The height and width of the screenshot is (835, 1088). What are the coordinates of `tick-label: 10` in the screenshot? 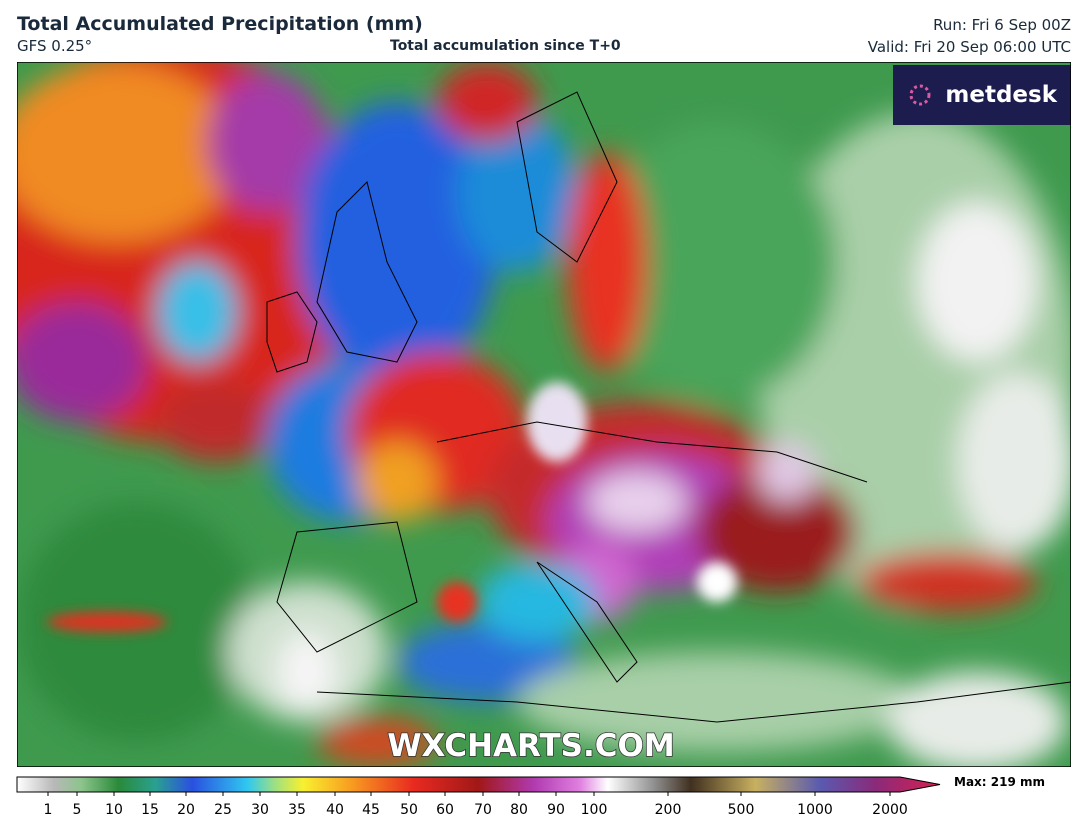 It's located at (114, 810).